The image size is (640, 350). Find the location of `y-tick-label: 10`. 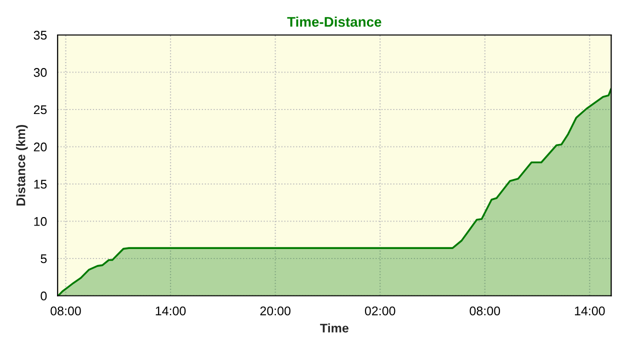

y-tick-label: 10 is located at coordinates (40, 221).